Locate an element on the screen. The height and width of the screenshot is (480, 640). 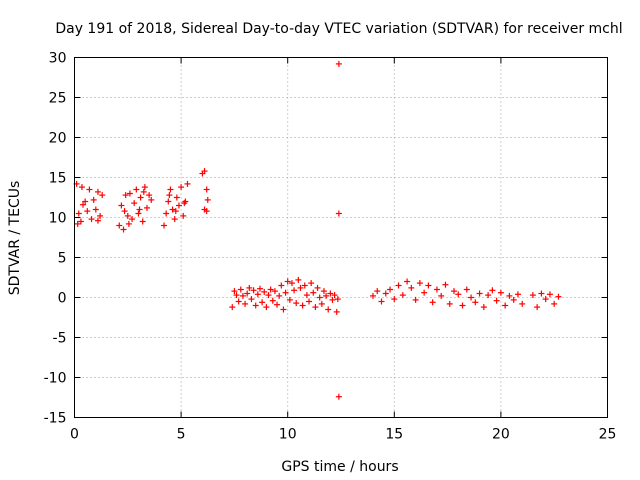
y-tick-label: 25 is located at coordinates (58, 99).